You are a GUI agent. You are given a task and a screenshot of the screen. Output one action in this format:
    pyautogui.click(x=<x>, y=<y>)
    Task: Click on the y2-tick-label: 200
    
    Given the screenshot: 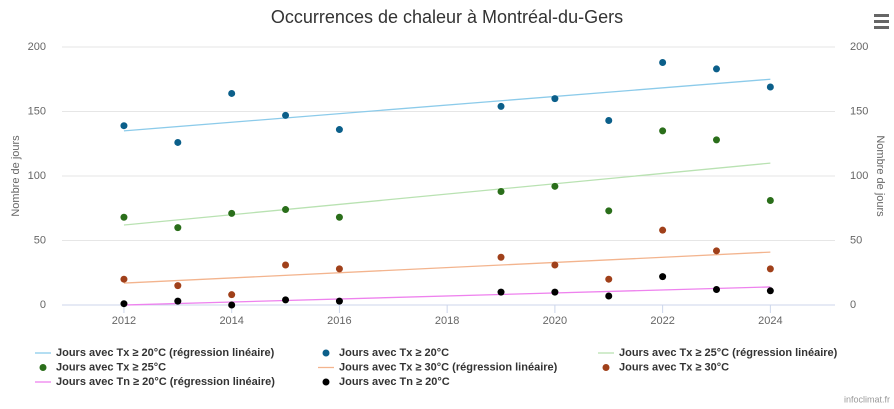 What is the action you would take?
    pyautogui.click(x=859, y=47)
    